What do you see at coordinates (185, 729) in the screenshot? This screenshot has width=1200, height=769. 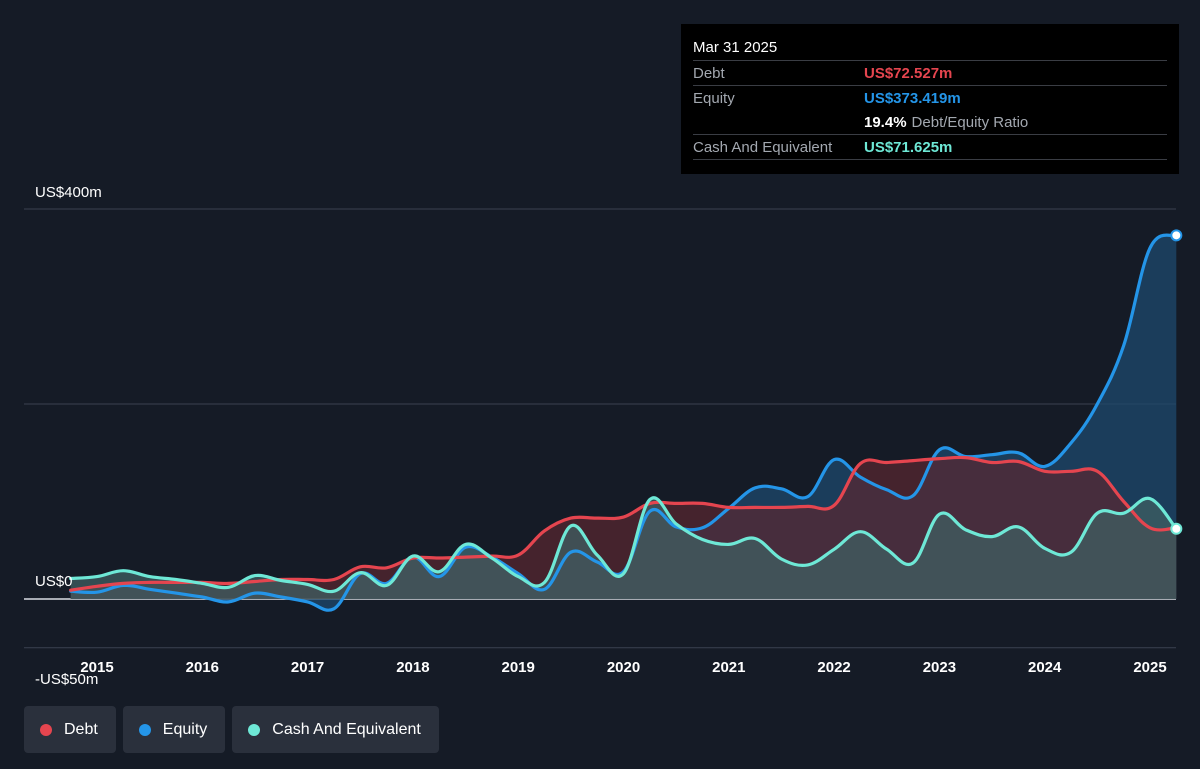 I see `legend-label-equity: Equity` at bounding box center [185, 729].